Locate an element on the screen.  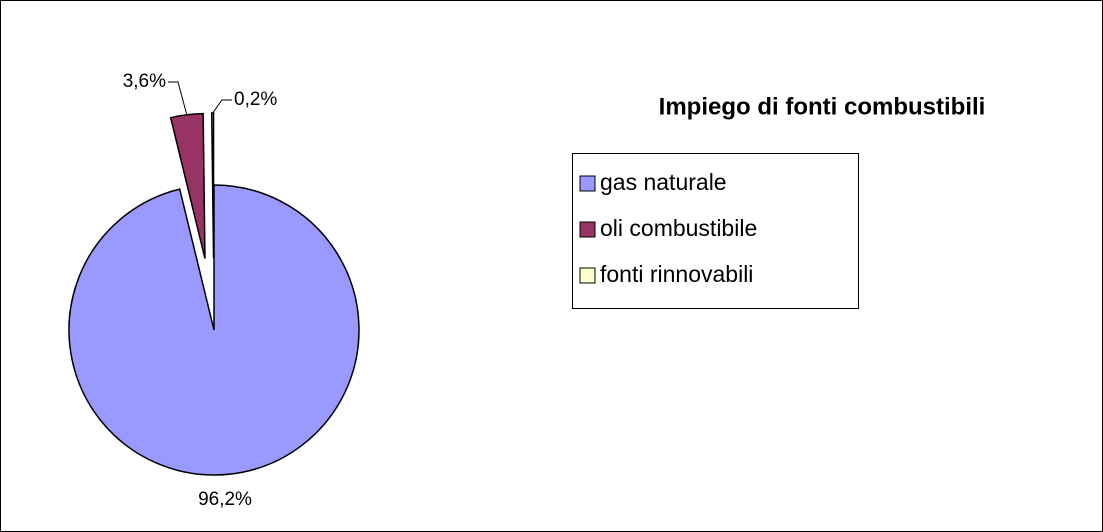
legend-label: fonti rinnovabili is located at coordinates (676, 274).